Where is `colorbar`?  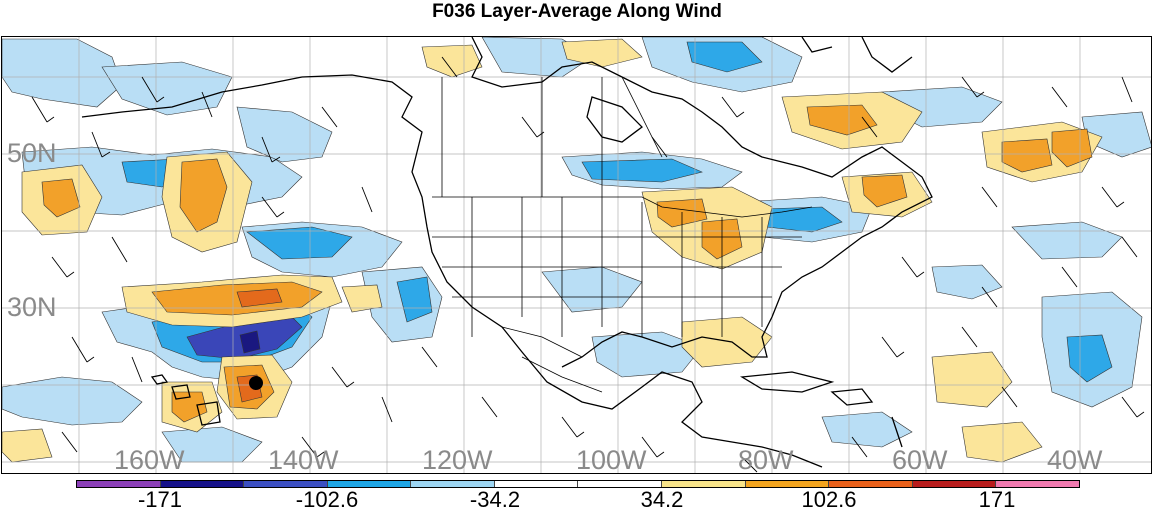
colorbar is located at coordinates (578, 484).